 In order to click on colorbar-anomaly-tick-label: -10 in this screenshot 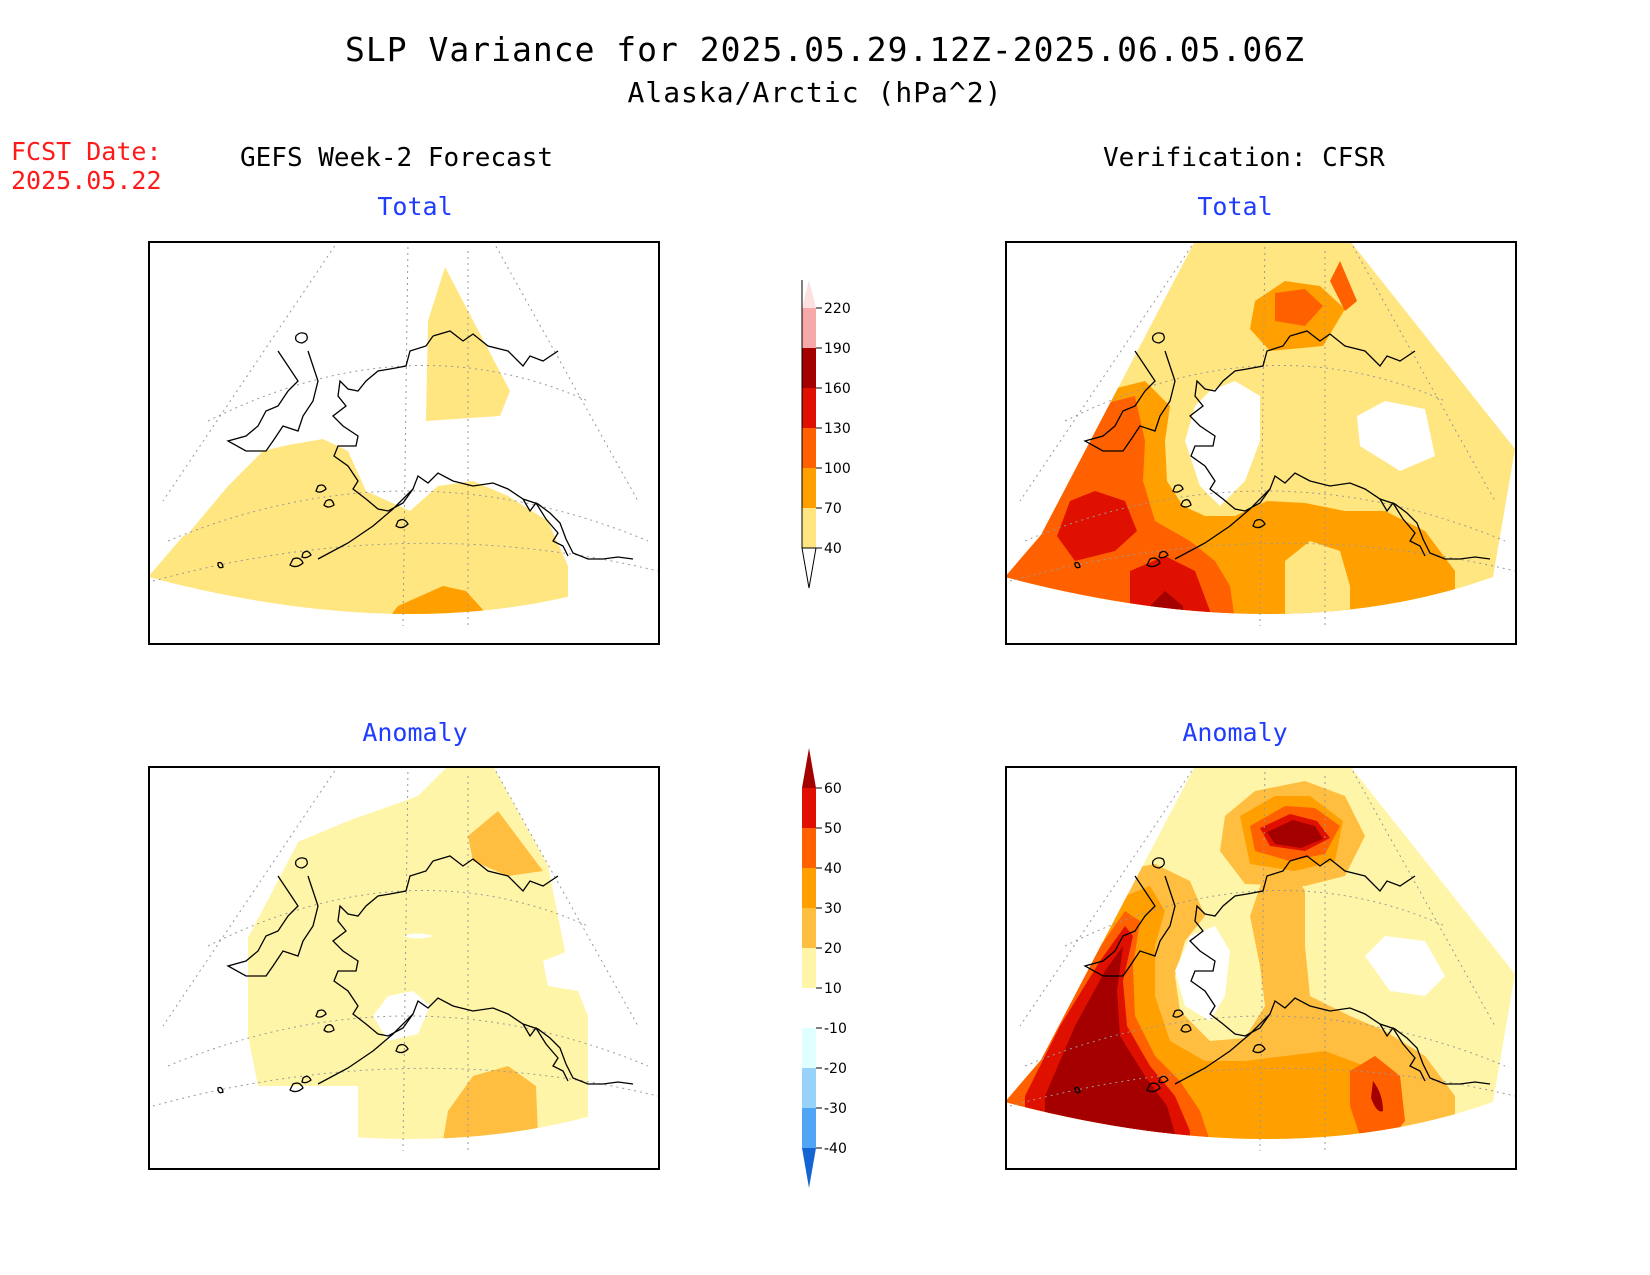, I will do `click(835, 1029)`.